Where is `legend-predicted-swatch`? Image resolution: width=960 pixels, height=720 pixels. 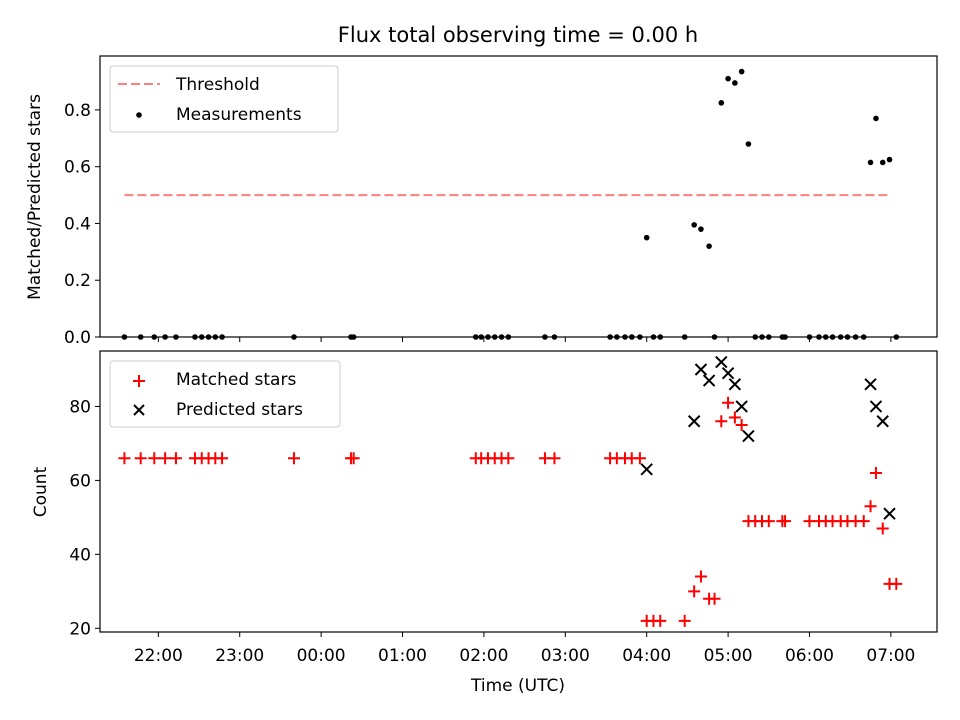
legend-predicted-swatch is located at coordinates (139, 410).